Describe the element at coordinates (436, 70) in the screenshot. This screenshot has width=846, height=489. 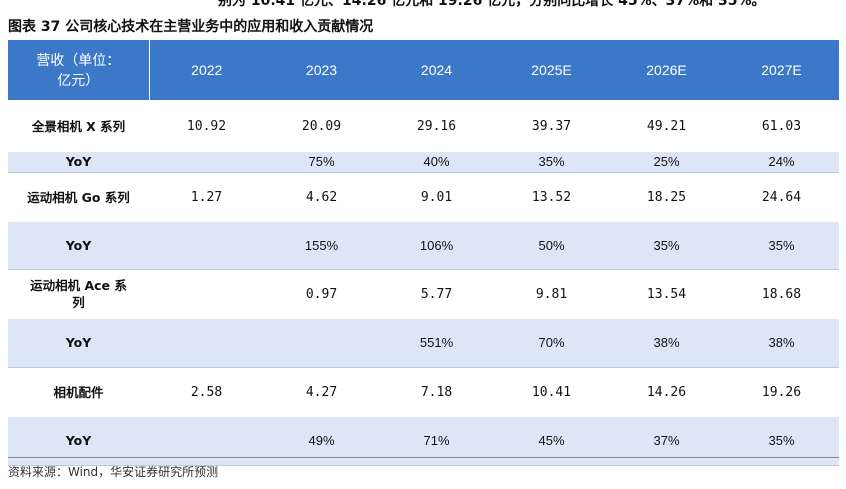
I see `header-cell-2024: 2024` at that location.